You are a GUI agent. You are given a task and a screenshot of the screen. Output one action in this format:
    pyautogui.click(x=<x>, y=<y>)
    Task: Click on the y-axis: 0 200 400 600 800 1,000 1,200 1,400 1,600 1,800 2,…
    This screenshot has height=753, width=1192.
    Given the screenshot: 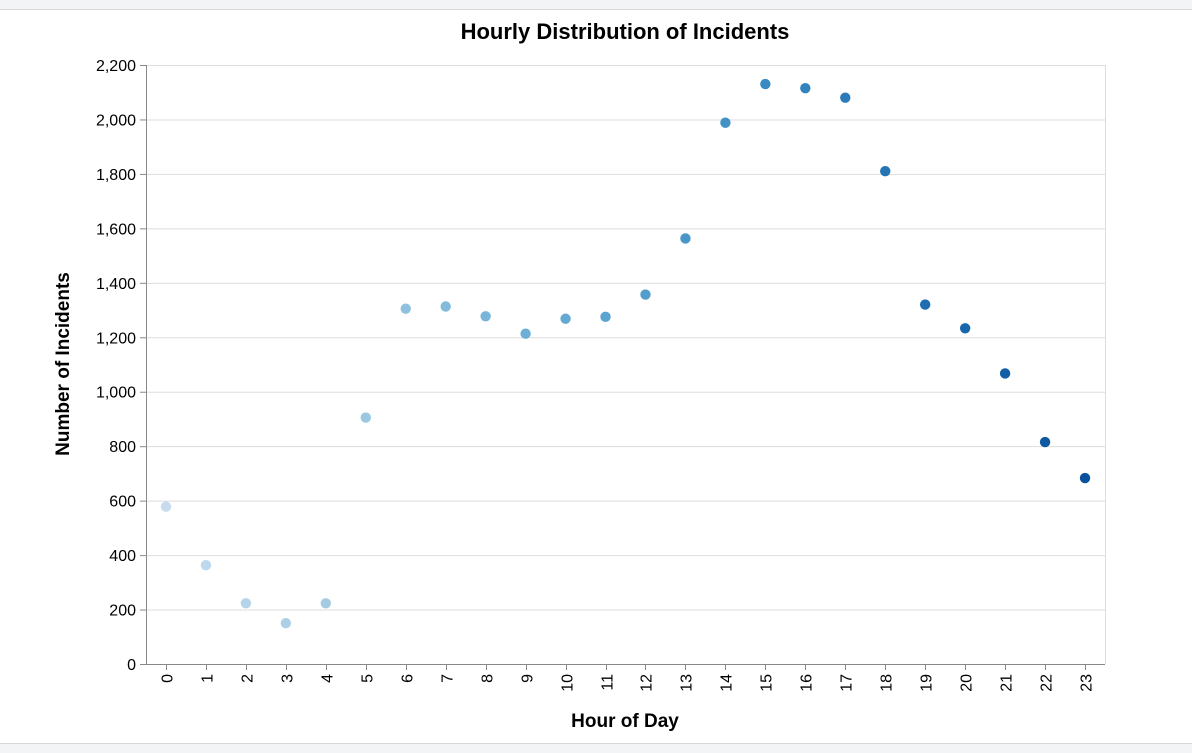 What is the action you would take?
    pyautogui.click(x=121, y=366)
    